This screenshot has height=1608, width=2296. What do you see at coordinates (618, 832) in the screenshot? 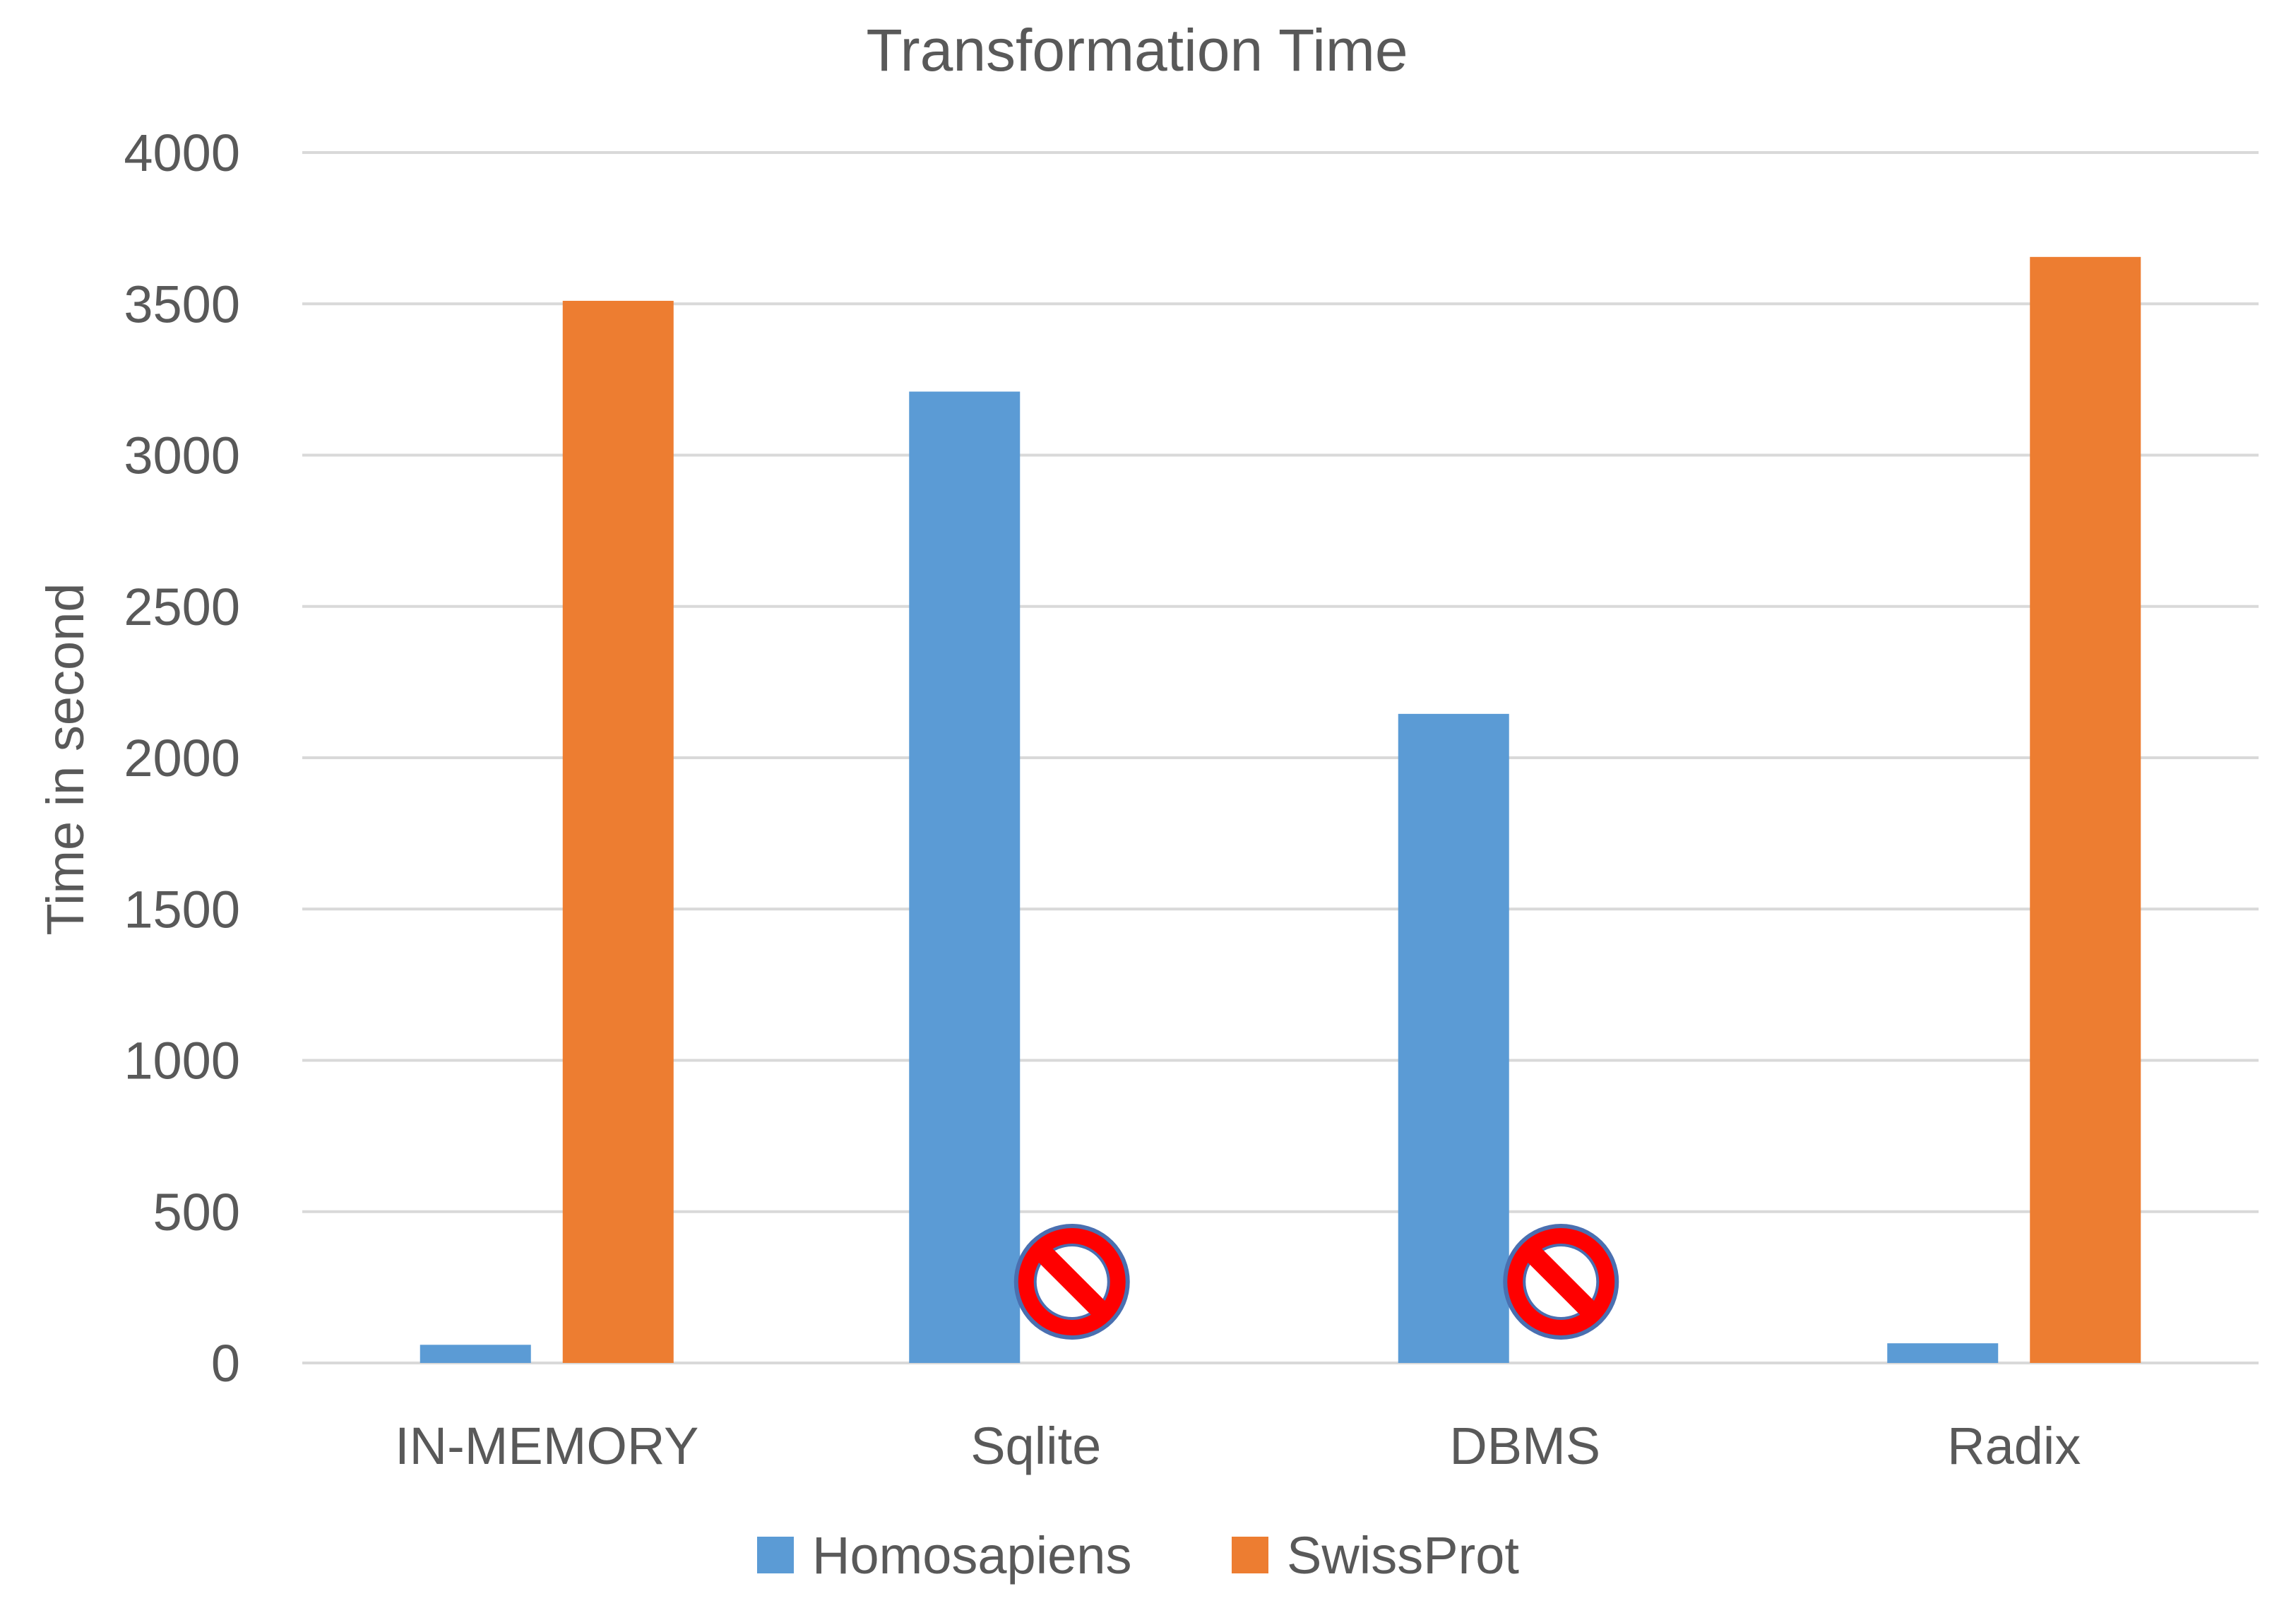
I see `bar-swissprot-in-memory` at bounding box center [618, 832].